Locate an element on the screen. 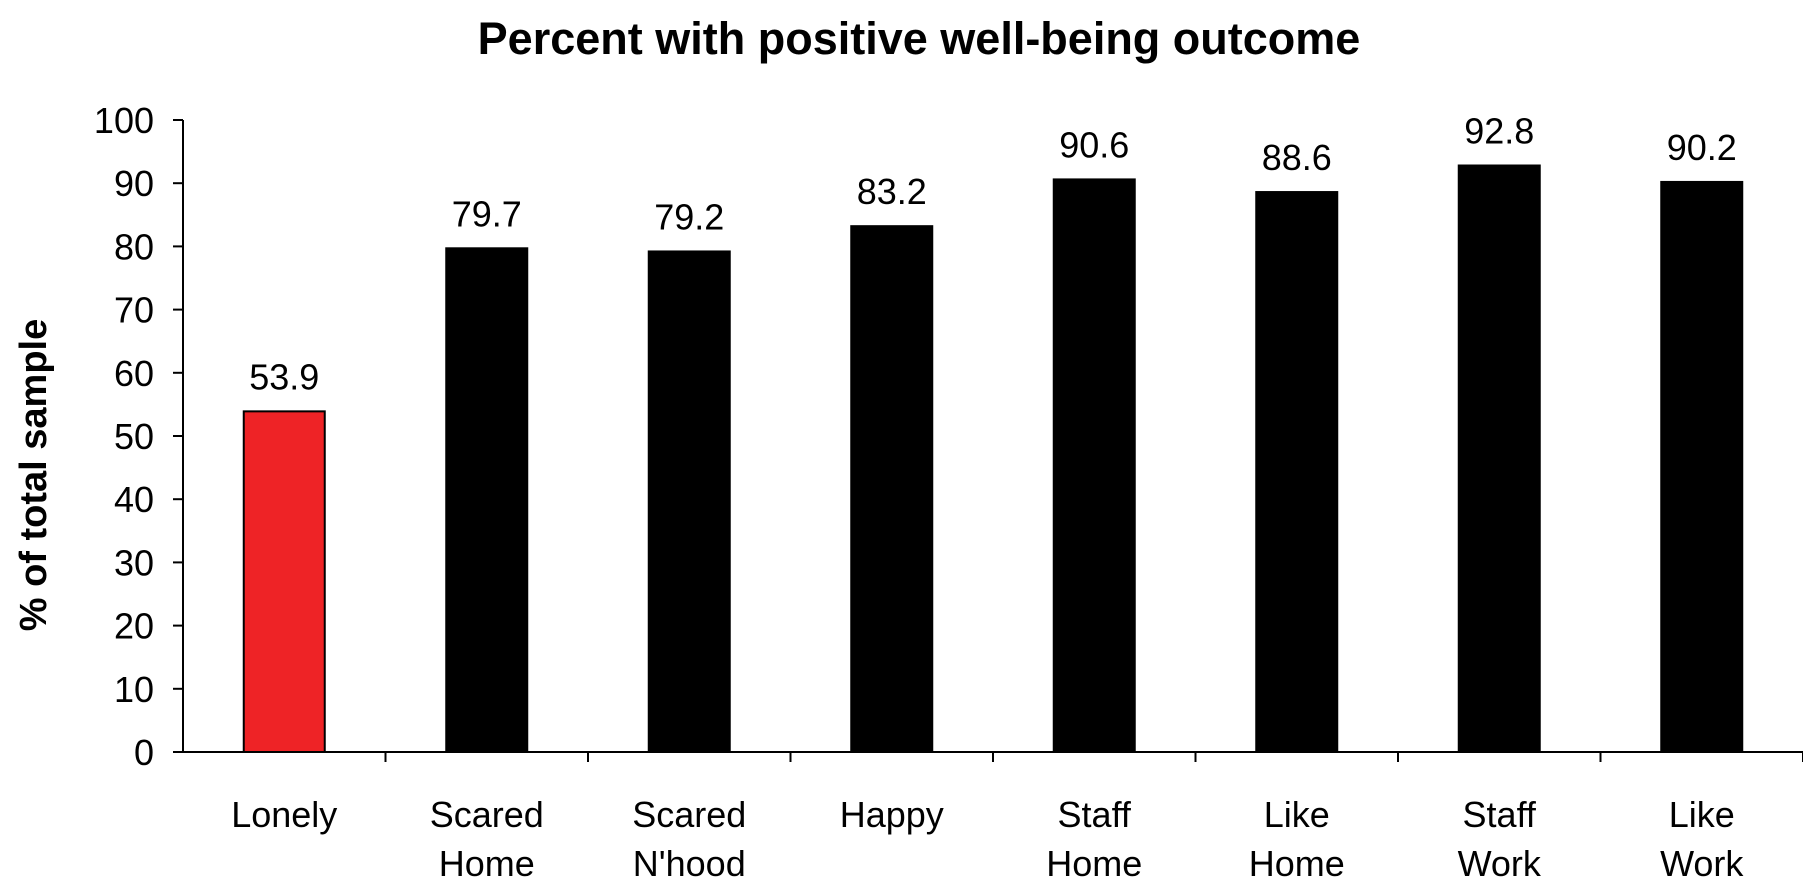  y-tick-label: 10 is located at coordinates (134, 689).